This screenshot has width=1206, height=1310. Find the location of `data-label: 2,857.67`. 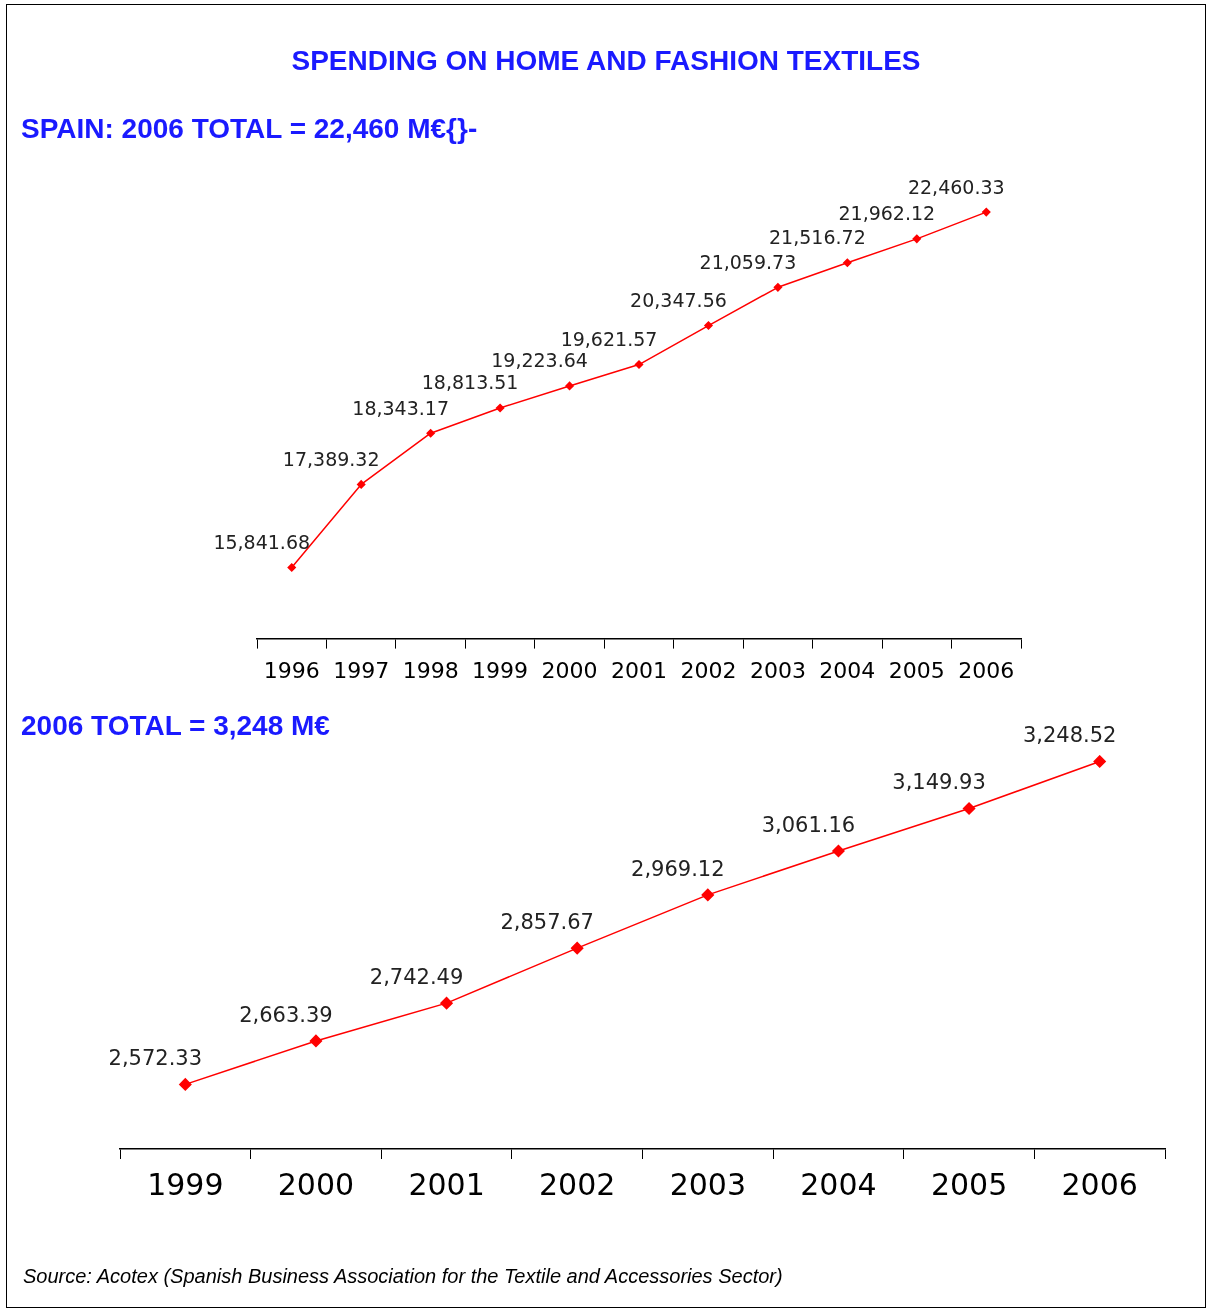

data-label: 2,857.67 is located at coordinates (547, 922).